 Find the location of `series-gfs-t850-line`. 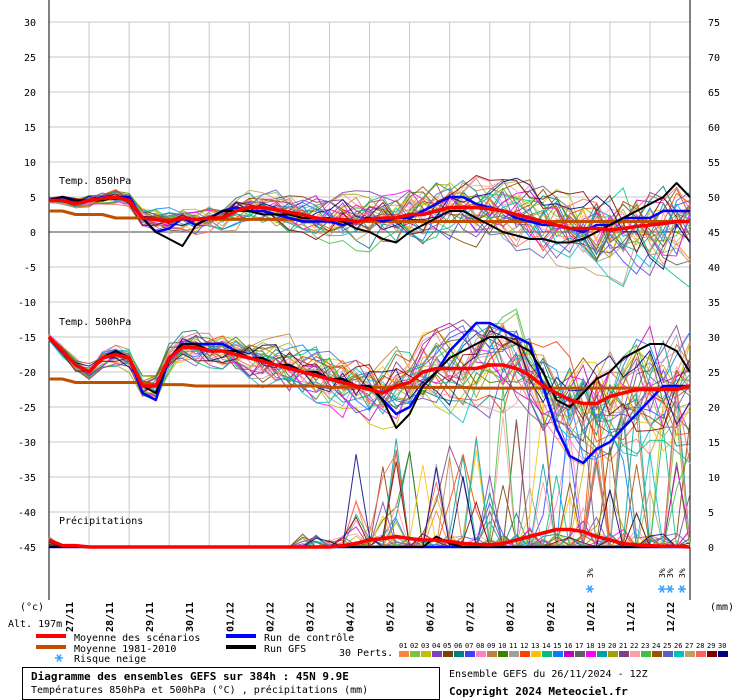

series-gfs-t850-line is located at coordinates (369, 214).